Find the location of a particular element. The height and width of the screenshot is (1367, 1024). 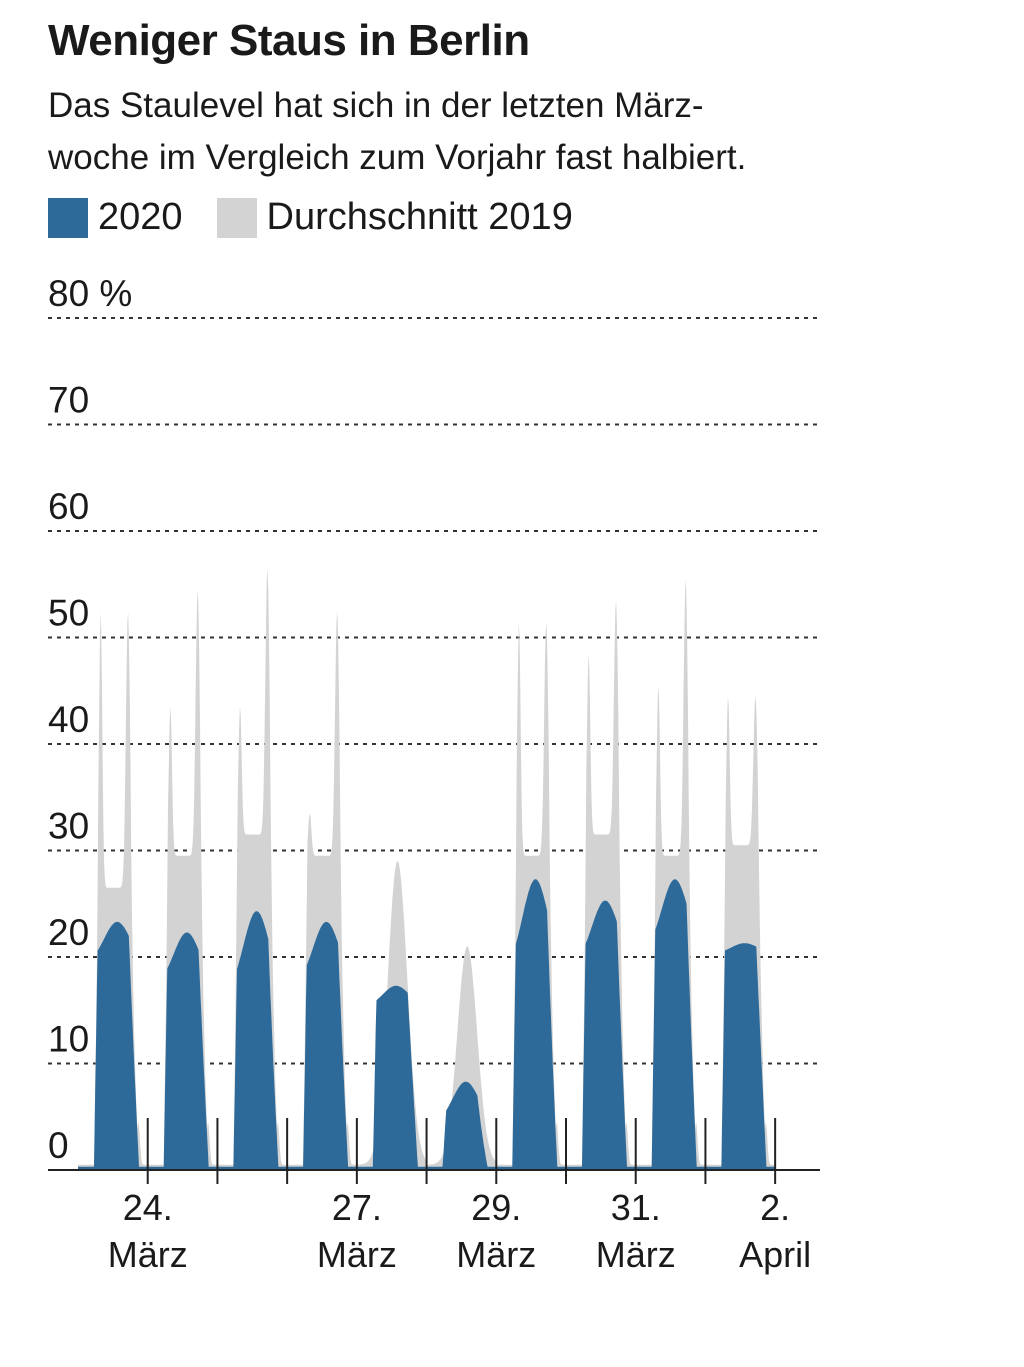

y-tick-label-60: 60 is located at coordinates (68, 506).